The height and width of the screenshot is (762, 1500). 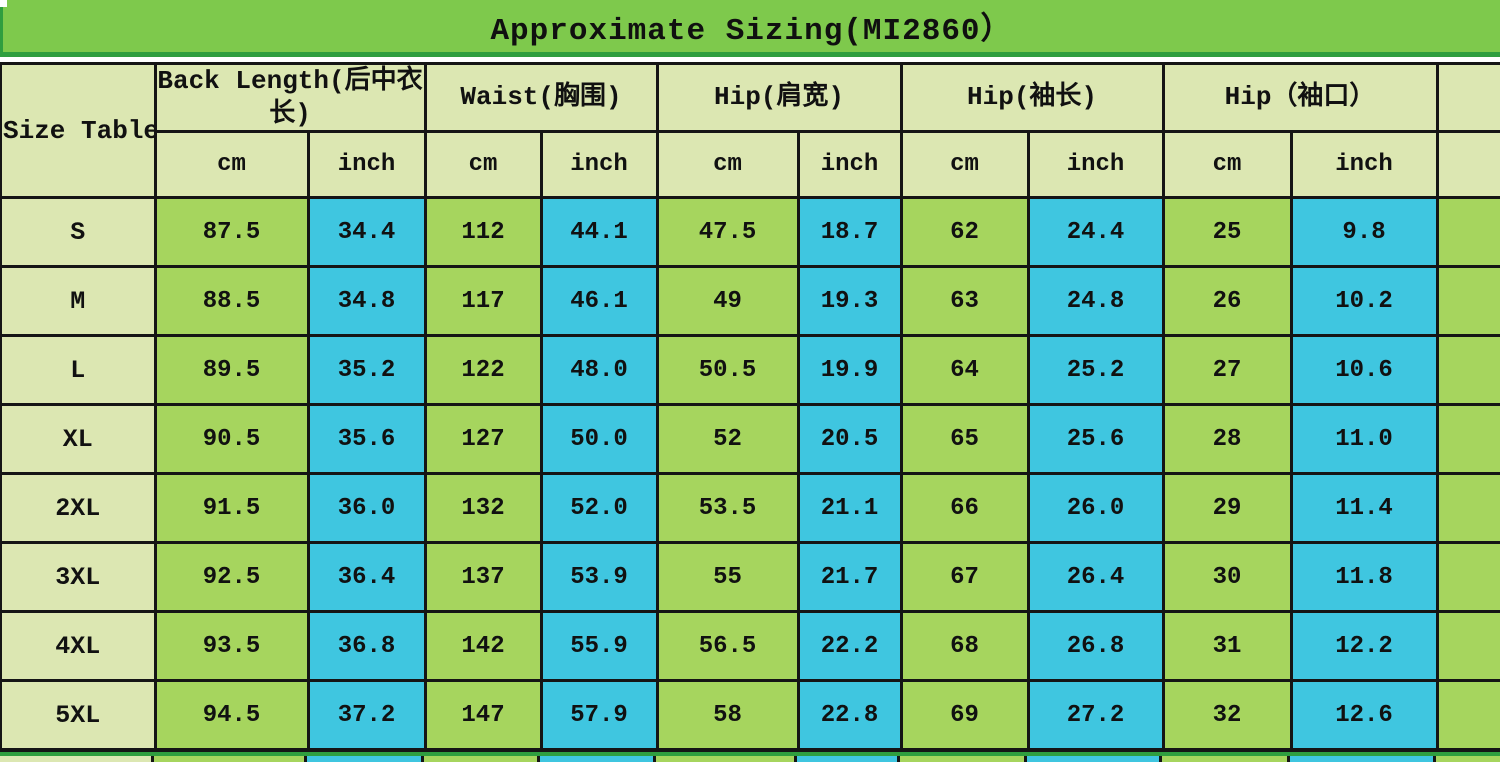 I want to click on value-cell: 44.1, so click(x=599, y=232).